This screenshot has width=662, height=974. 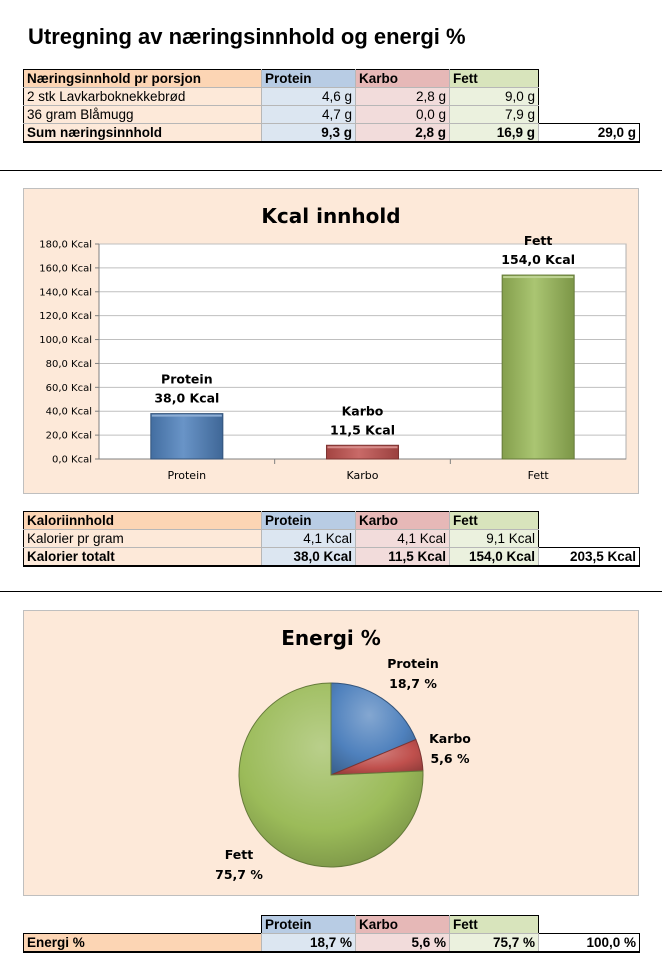 I want to click on y-tick-label: 180,0 Kcal, so click(x=65, y=245).